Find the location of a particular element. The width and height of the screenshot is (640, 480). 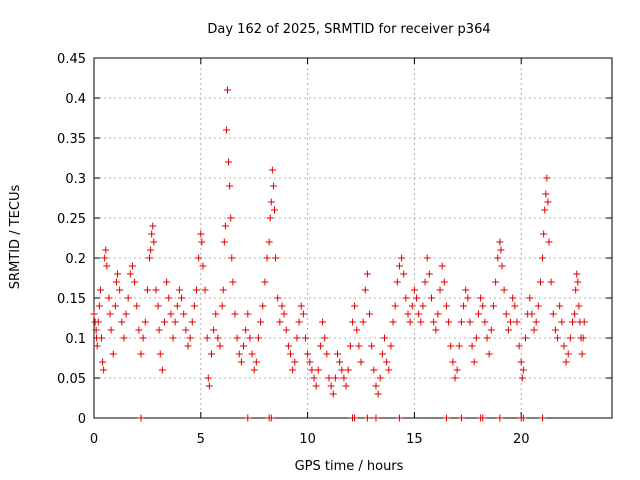

y-tick-label: 0.1 is located at coordinates (75, 339).